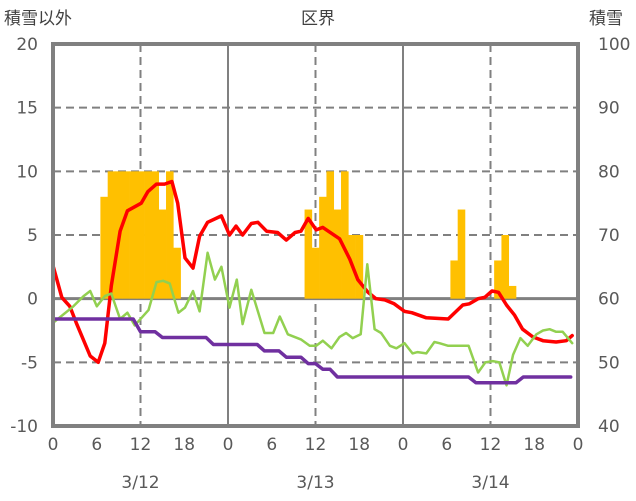 Image resolution: width=636 pixels, height=501 pixels. I want to click on right-tick-label: 40, so click(609, 427).